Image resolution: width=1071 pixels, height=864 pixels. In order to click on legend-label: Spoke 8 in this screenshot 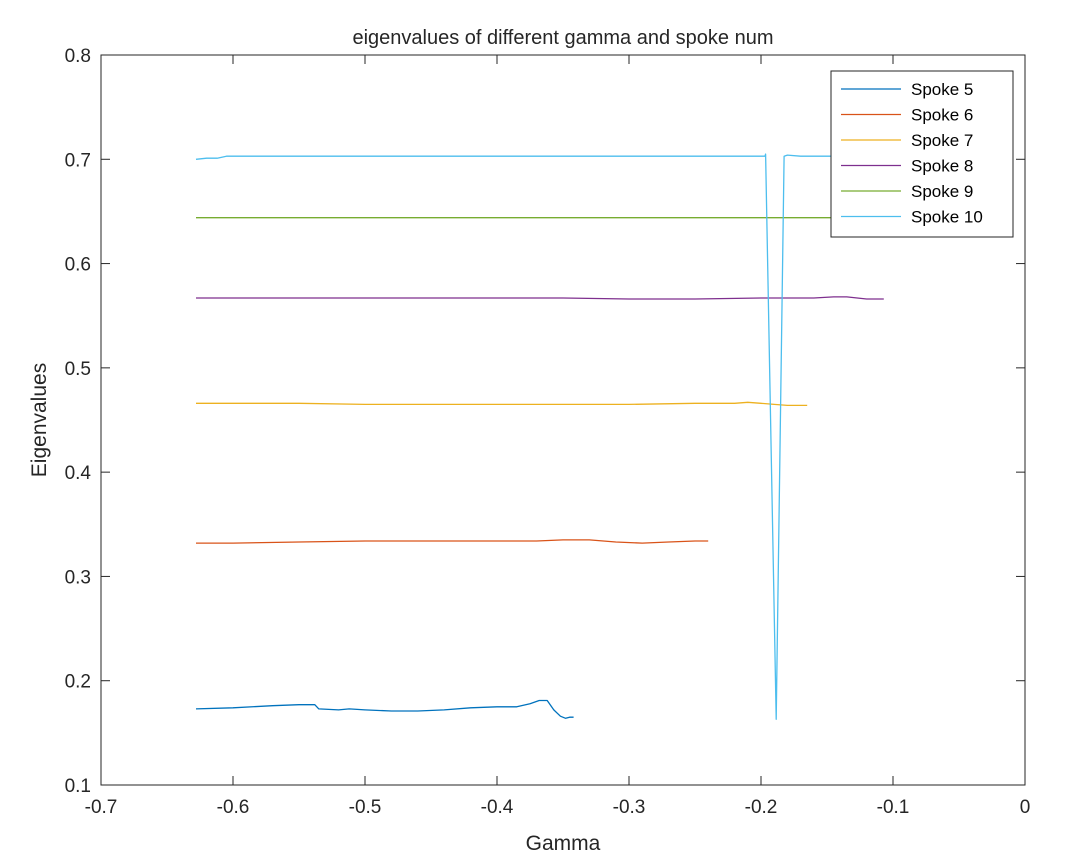, I will do `click(942, 166)`.